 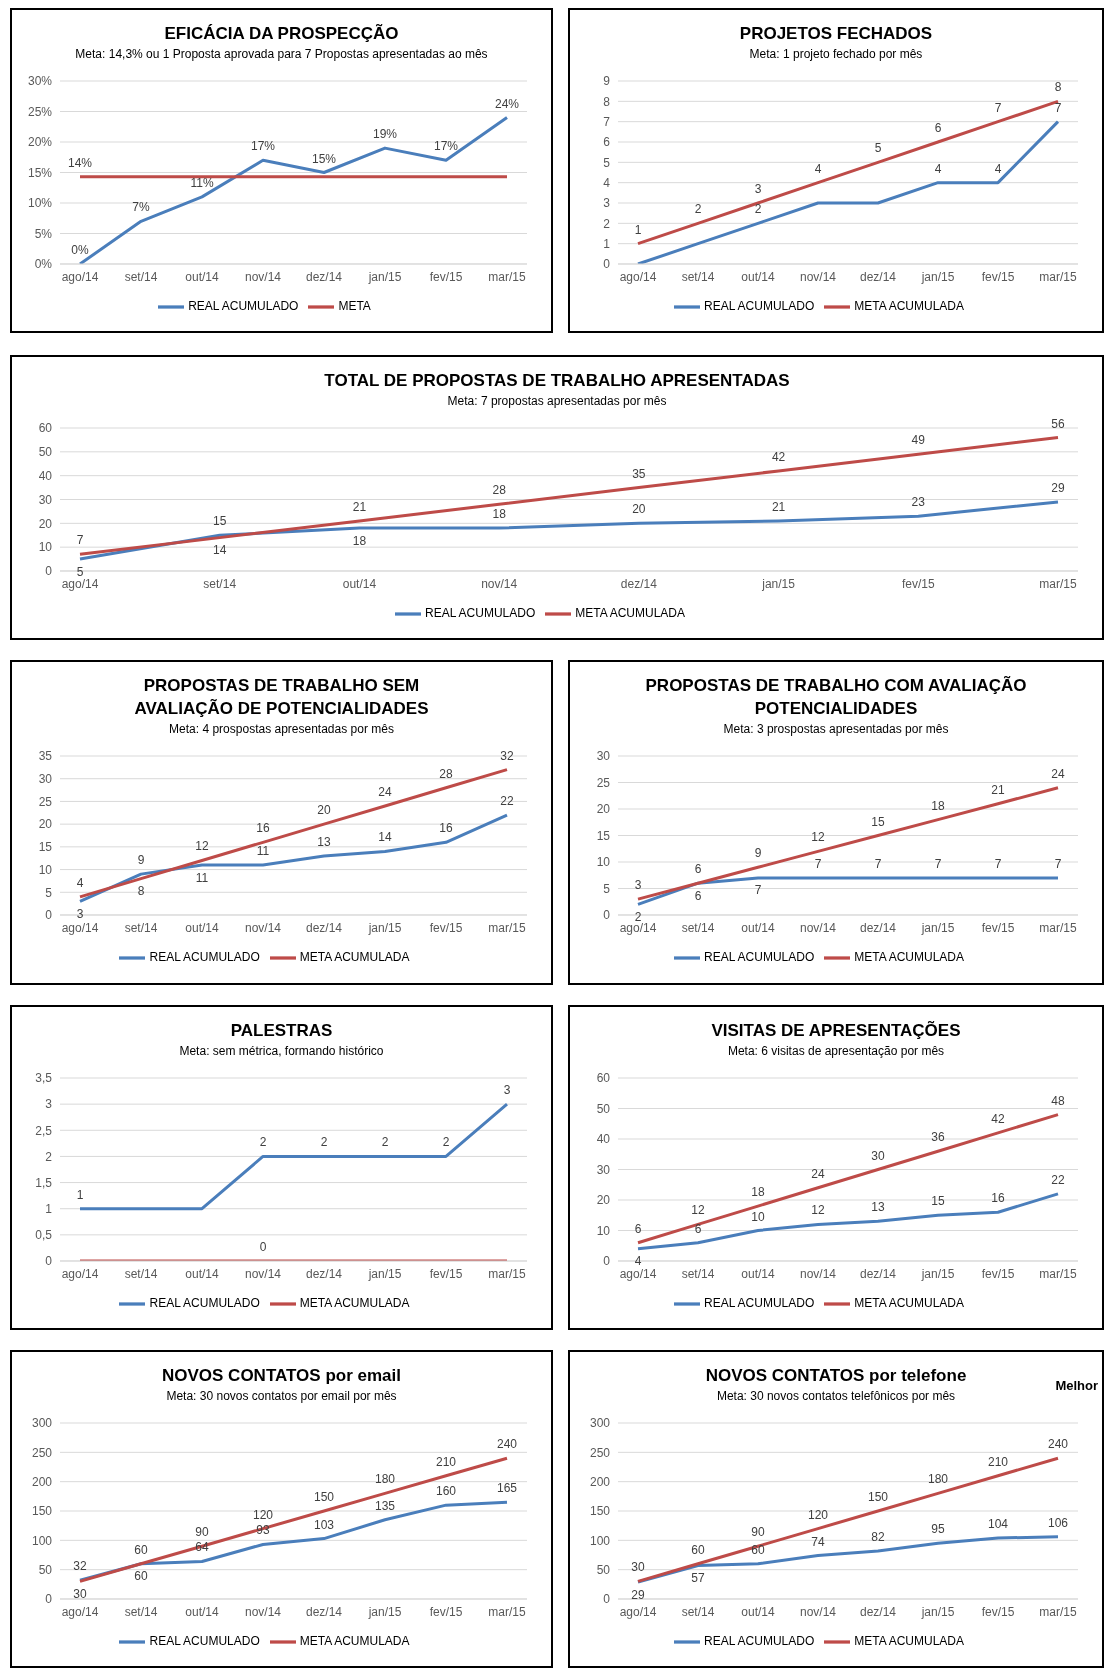 I want to click on y-tick-label: 5, so click(x=607, y=888).